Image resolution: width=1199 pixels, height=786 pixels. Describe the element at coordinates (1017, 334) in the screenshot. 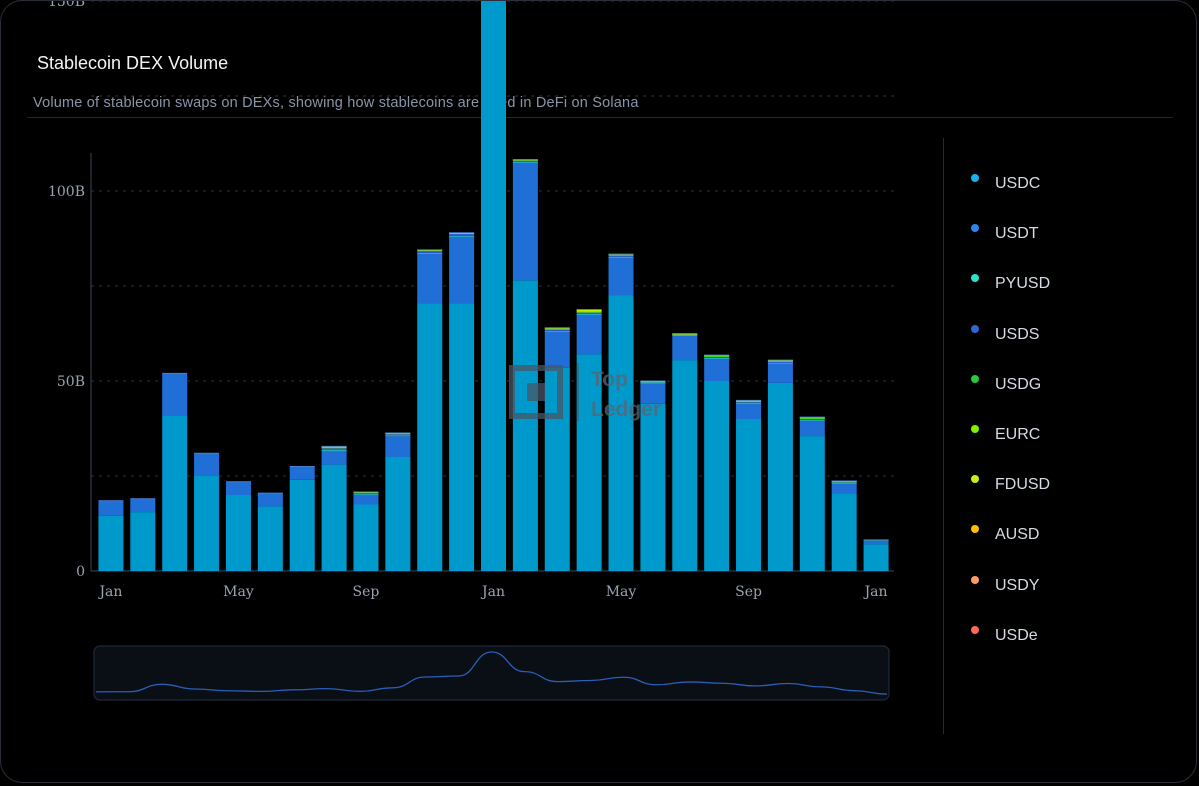

I see `legend-label: USDS` at that location.